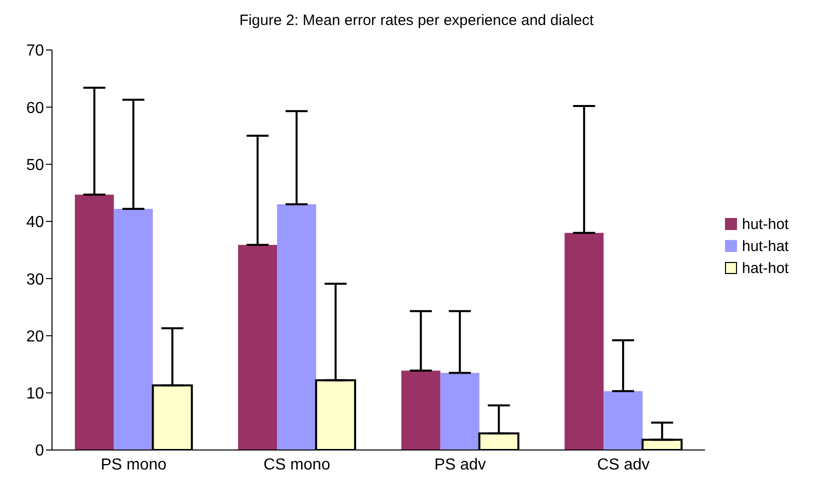  What do you see at coordinates (765, 246) in the screenshot?
I see `legend-label: hut-hat` at bounding box center [765, 246].